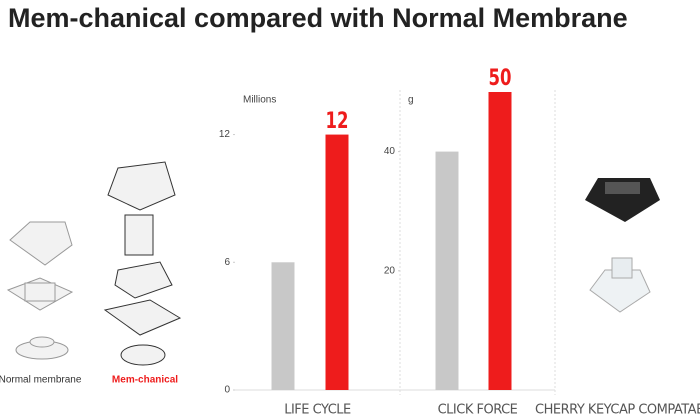  What do you see at coordinates (142, 263) in the screenshot?
I see `memchanical-illustration` at bounding box center [142, 263].